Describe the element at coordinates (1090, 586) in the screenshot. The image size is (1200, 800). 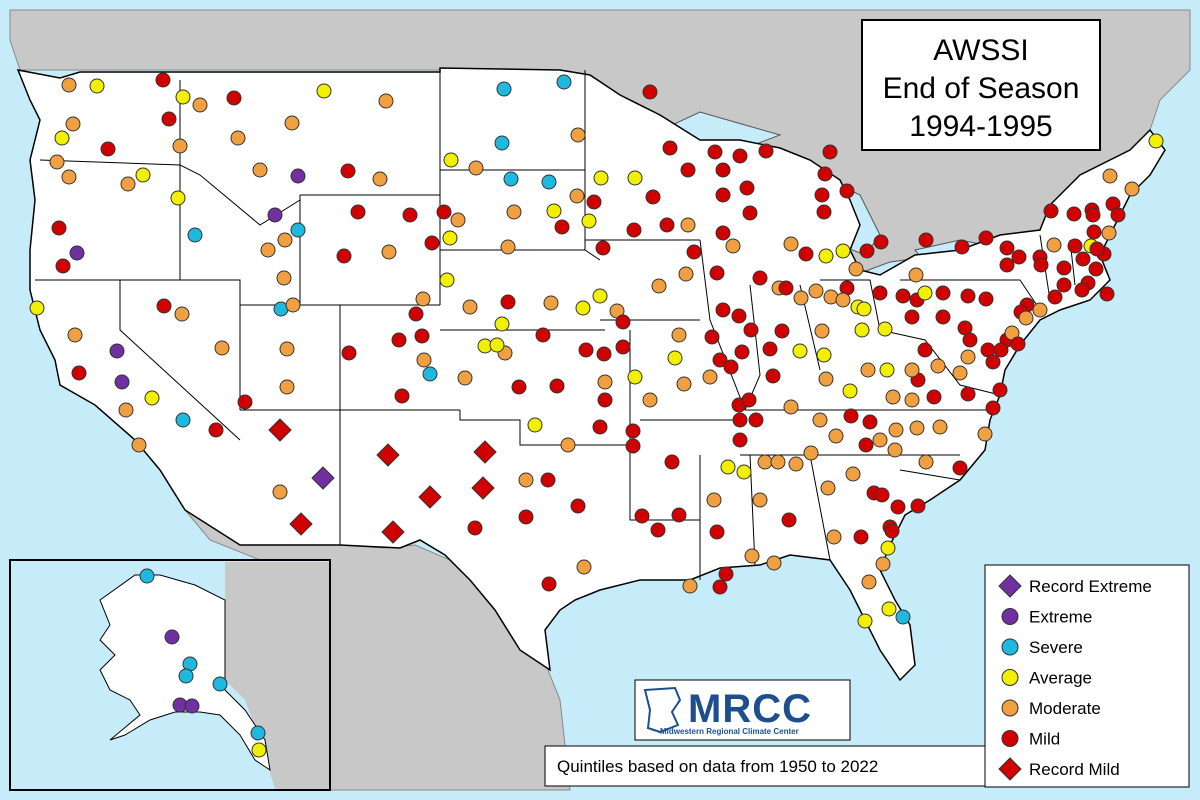
I see `legend-label-record-extreme: Record Extreme` at that location.